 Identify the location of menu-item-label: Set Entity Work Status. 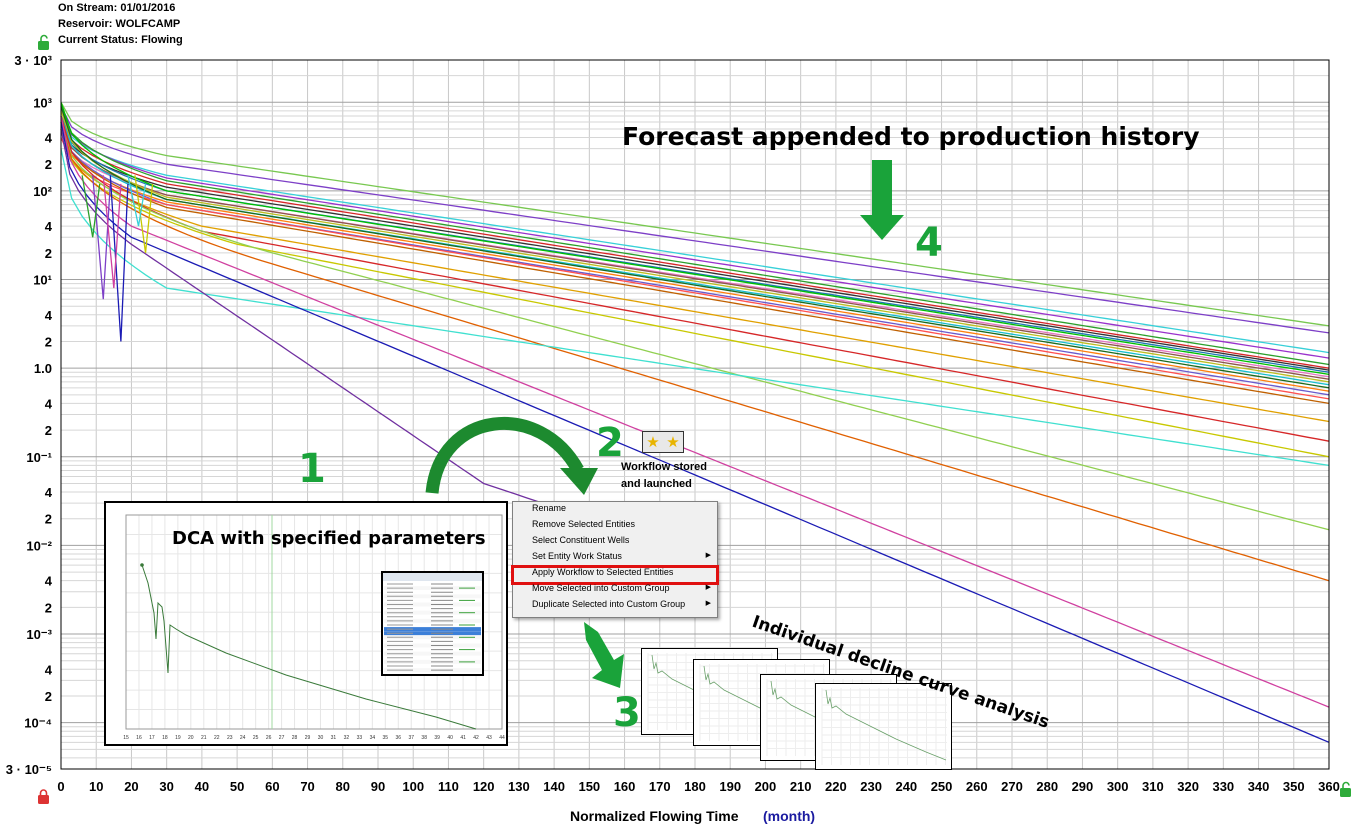
(577, 556).